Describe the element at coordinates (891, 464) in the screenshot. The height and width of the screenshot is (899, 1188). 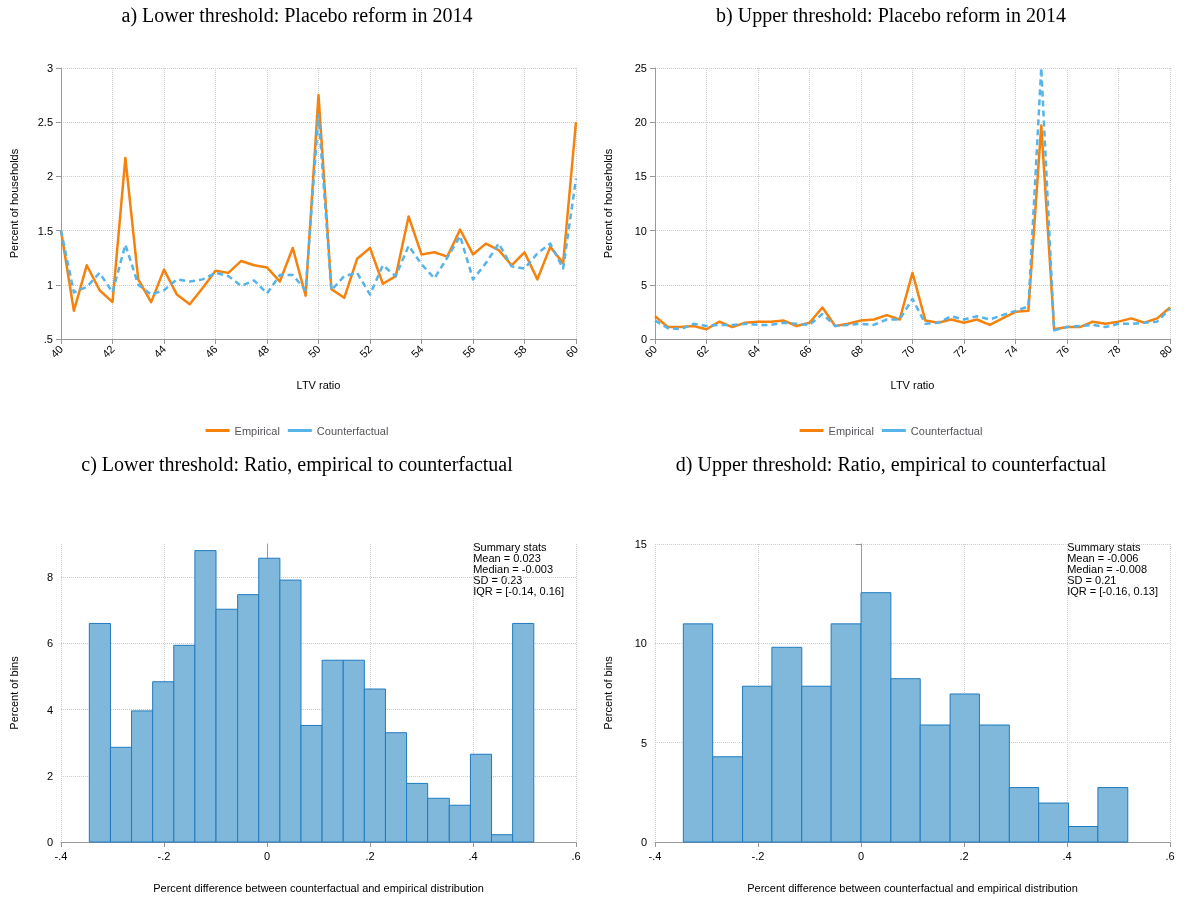
I see `chart-title: d) Upper threshold: Ratio, empirical to counterfactual` at that location.